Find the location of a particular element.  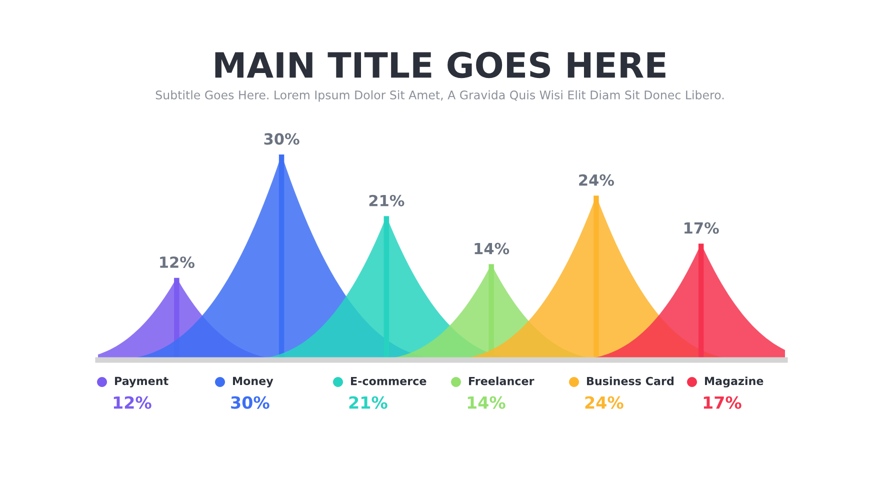

data-label: 12% is located at coordinates (133, 402).